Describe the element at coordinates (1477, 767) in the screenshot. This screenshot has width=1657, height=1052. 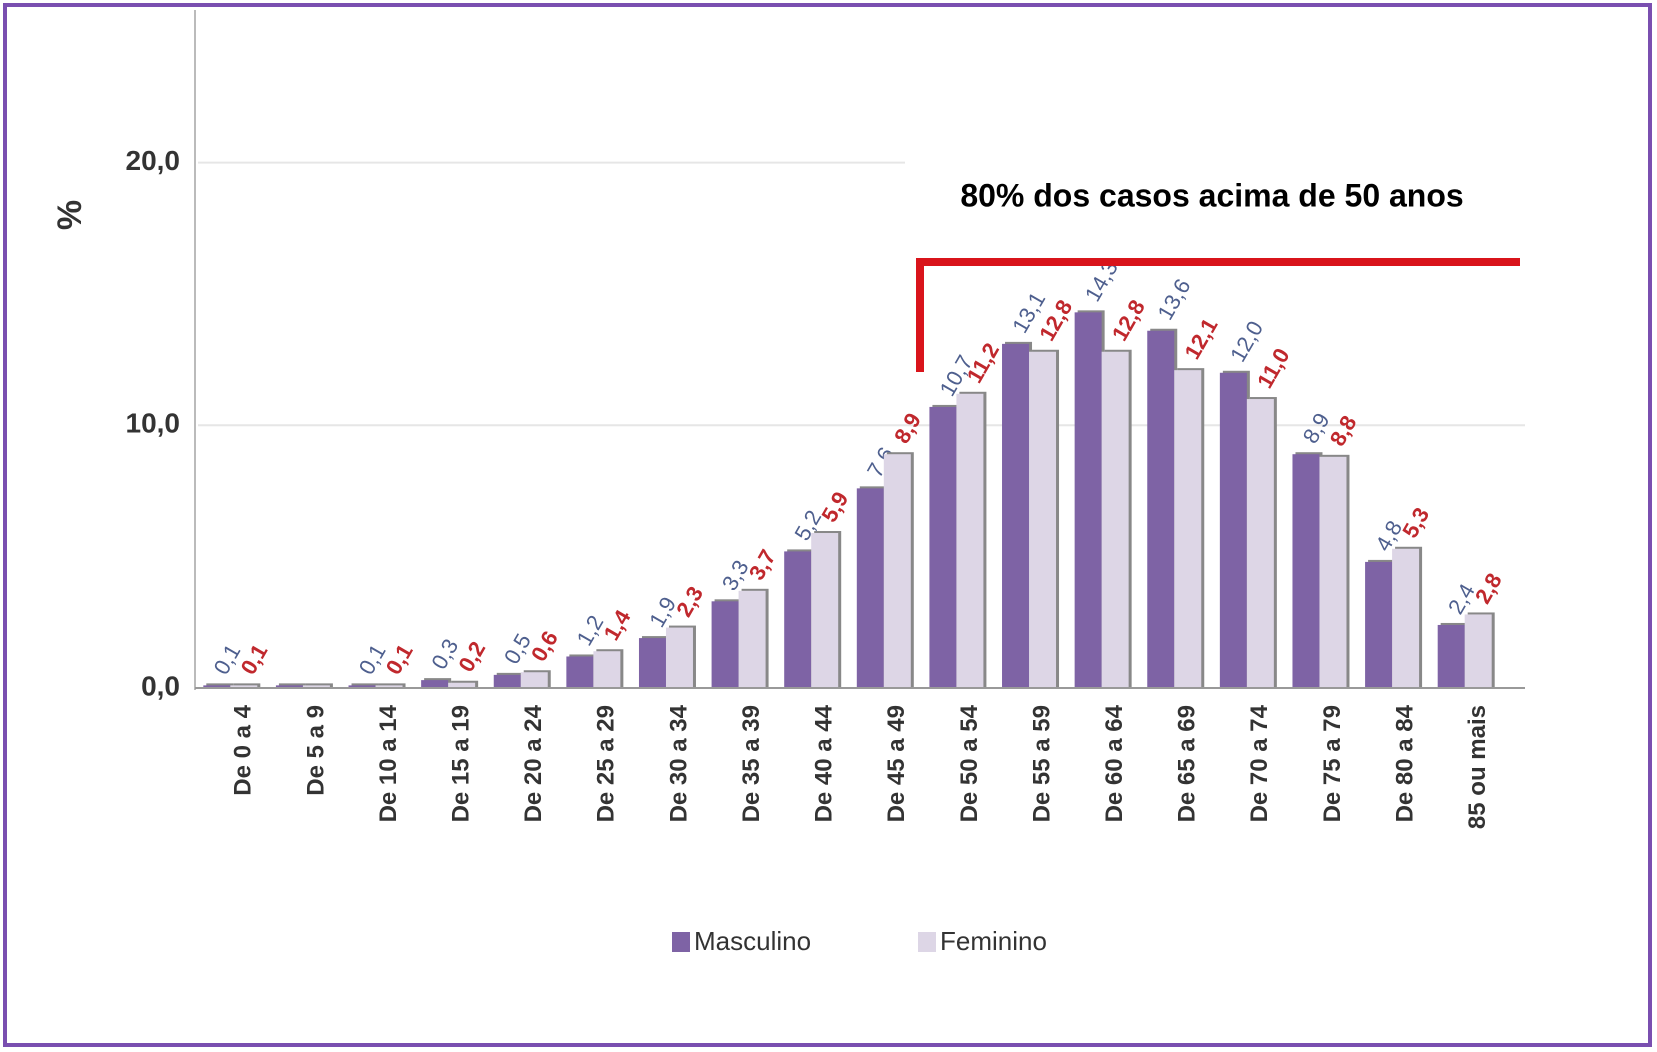
I see `x-tick-label: 85 ou mais` at that location.